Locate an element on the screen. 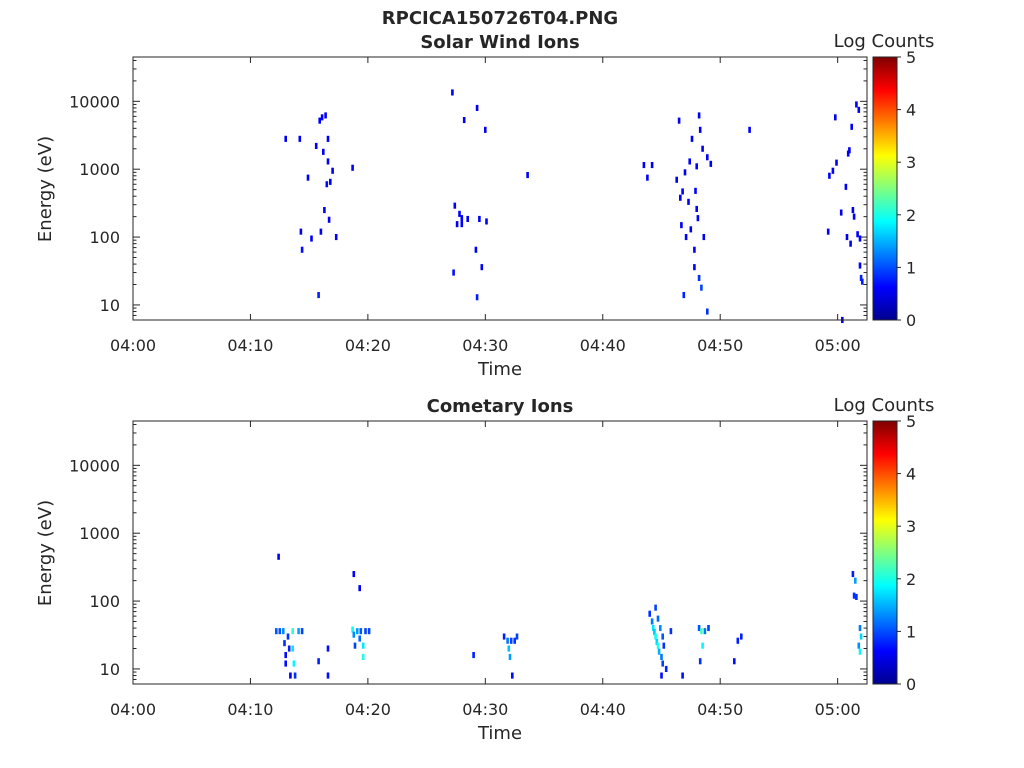 This screenshot has width=1024, height=768. panel-title: Solar Wind Ions is located at coordinates (499, 42).